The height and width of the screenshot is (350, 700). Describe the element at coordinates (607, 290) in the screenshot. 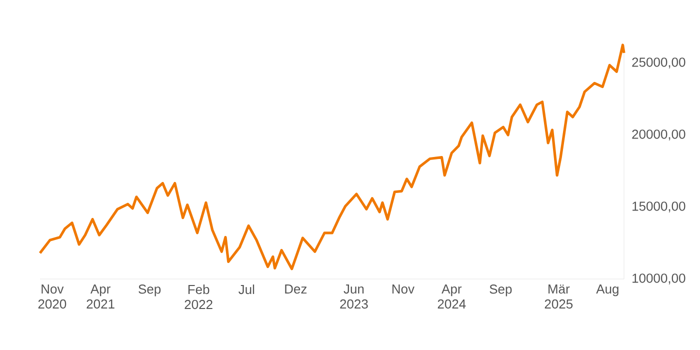

I see `x-tick-label: Aug` at that location.